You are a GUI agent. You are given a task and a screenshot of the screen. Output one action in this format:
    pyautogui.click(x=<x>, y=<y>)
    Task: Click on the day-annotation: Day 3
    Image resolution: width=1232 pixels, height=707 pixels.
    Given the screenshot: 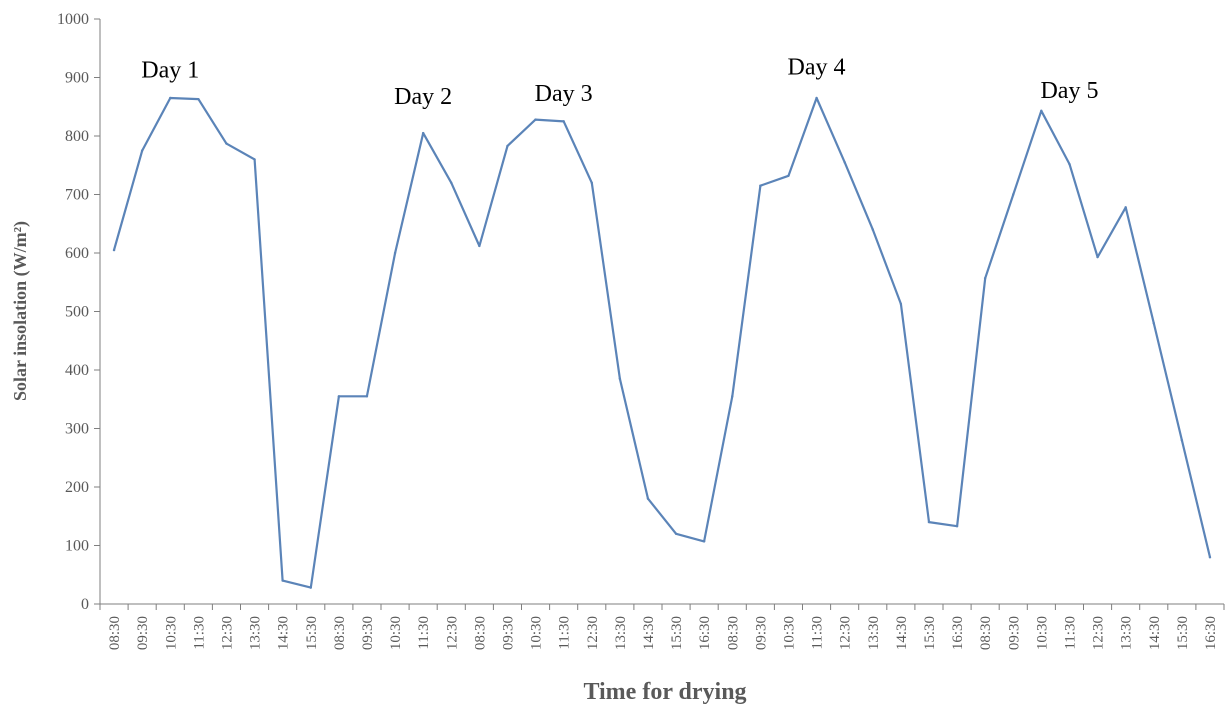 What is the action you would take?
    pyautogui.click(x=564, y=94)
    